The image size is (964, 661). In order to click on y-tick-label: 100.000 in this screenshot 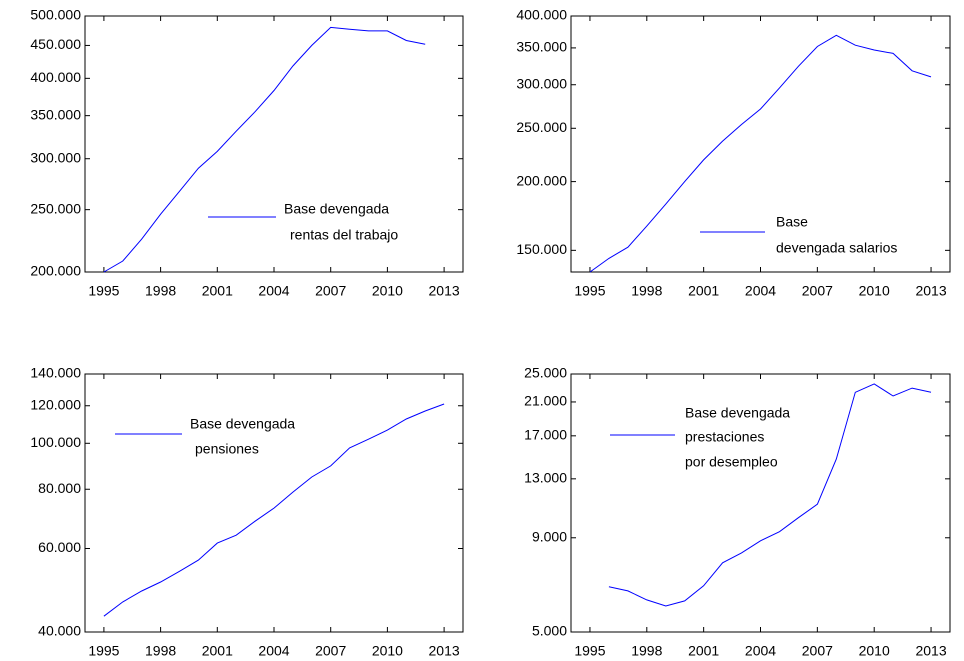, I will do `click(55, 442)`.